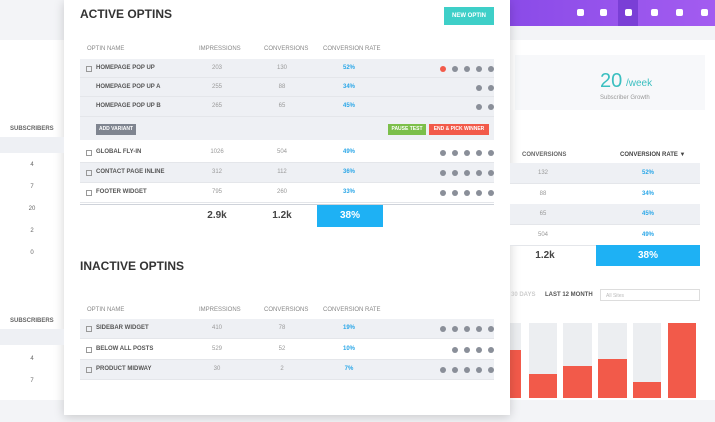 This screenshot has height=422, width=715. What do you see at coordinates (128, 106) in the screenshot?
I see `optin-name: HOMEPAGE POP UP B` at bounding box center [128, 106].